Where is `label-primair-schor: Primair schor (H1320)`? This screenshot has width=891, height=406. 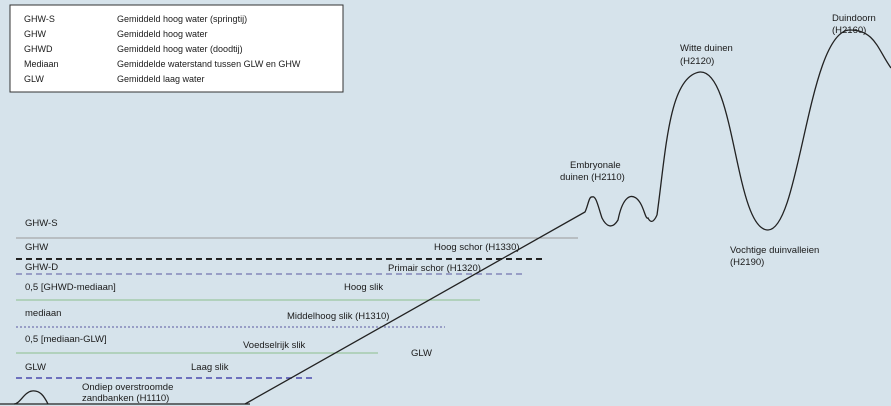
label-primair-schor: Primair schor (H1320) is located at coordinates (434, 268).